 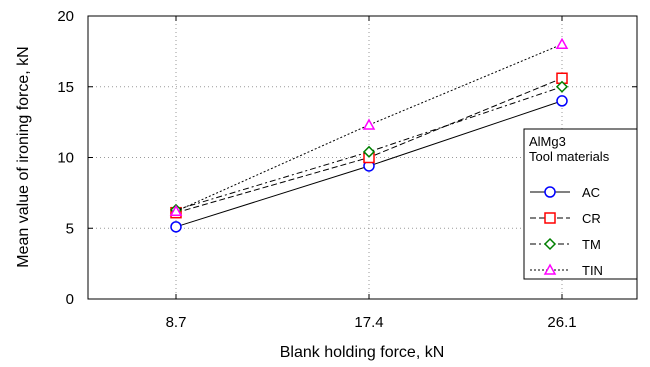 What do you see at coordinates (580, 204) in the screenshot?
I see `legend-box` at bounding box center [580, 204].